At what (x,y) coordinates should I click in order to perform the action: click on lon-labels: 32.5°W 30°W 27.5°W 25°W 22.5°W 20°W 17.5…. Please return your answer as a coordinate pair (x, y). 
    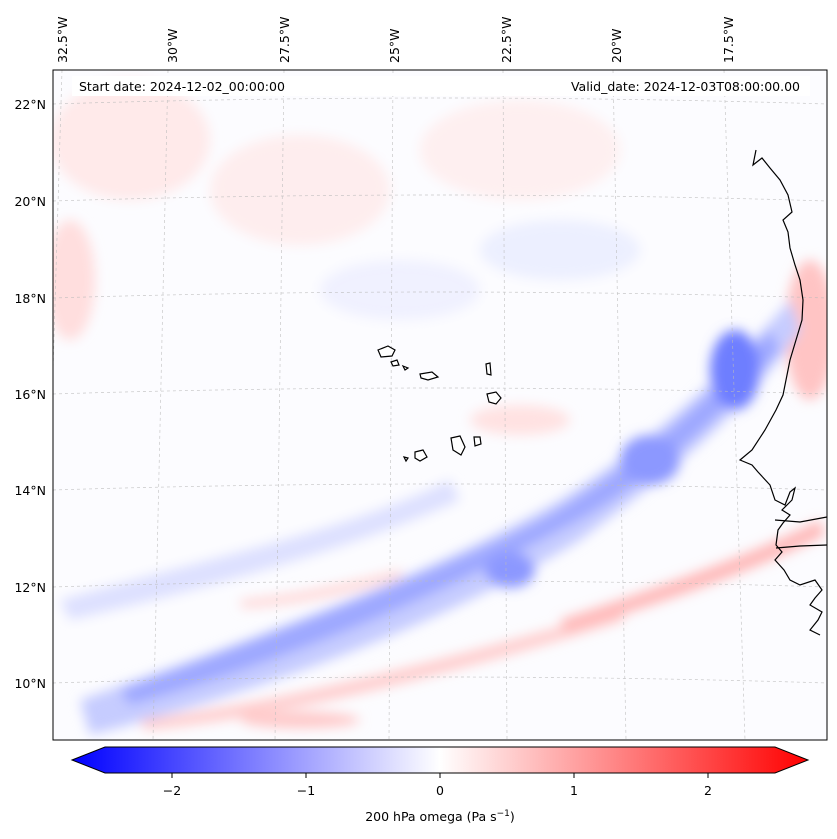
    Looking at the image, I should click on (395, 40).